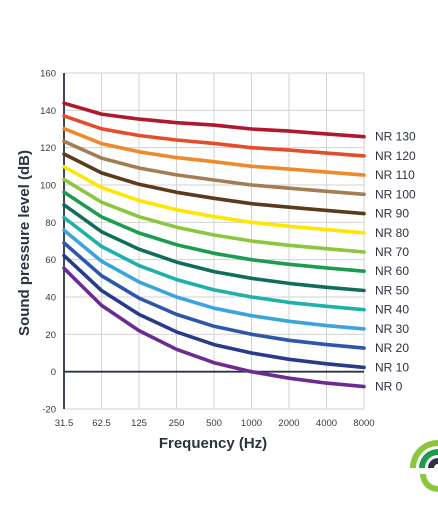  What do you see at coordinates (429, 483) in the screenshot?
I see `logo-arc-low` at bounding box center [429, 483].